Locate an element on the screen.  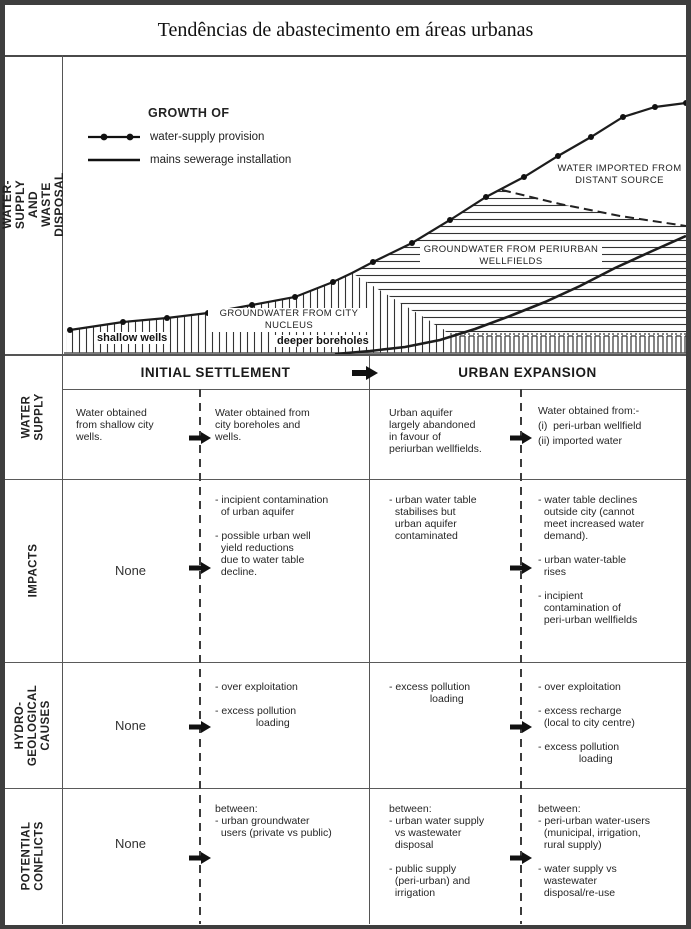
sewerage-curve is located at coordinates (510, 294).